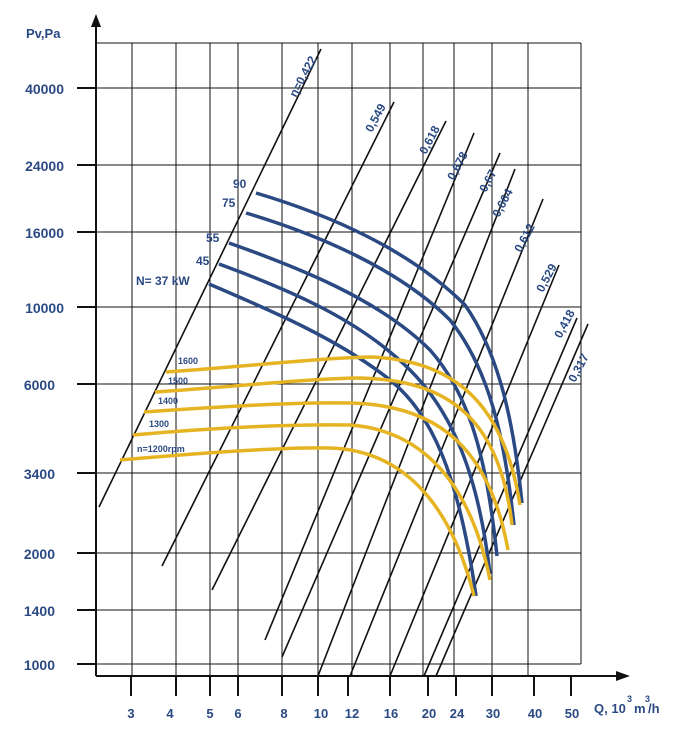 The width and height of the screenshot is (674, 730). What do you see at coordinates (429, 139) in the screenshot?
I see `eff-label: 0,618` at bounding box center [429, 139].